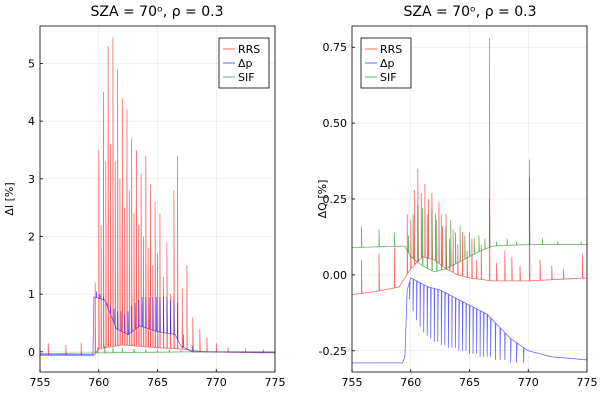  Describe the element at coordinates (275, 382) in the screenshot. I see `x-tick-label: 775` at that location.